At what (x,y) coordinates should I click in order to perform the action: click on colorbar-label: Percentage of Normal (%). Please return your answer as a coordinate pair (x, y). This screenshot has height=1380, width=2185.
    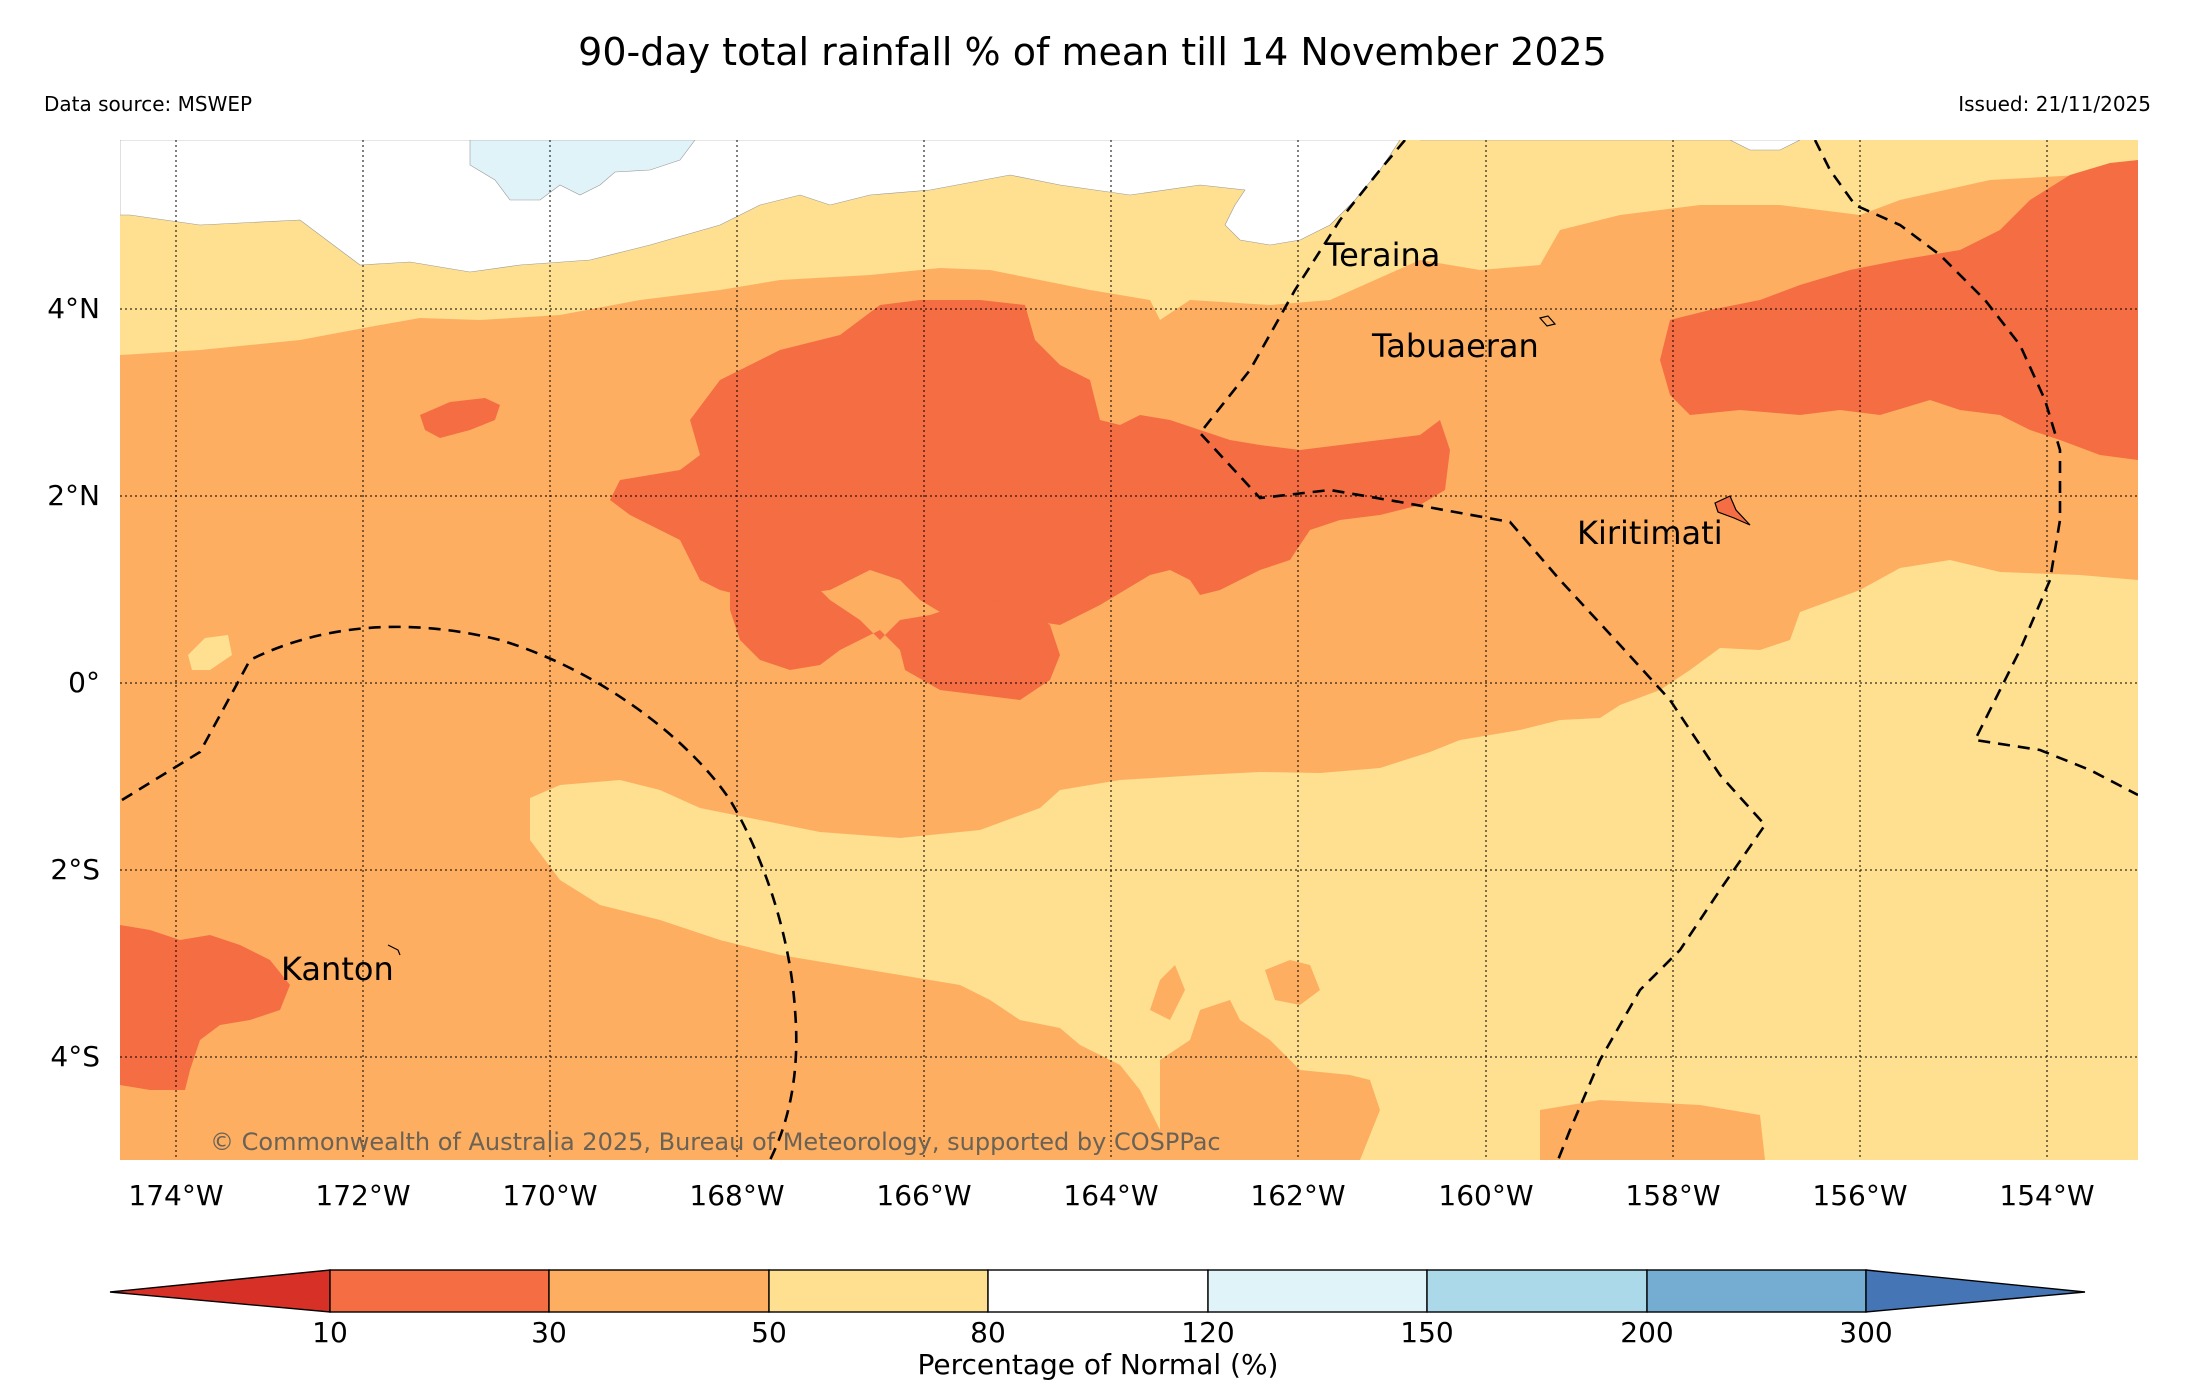
    Looking at the image, I should click on (1098, 1364).